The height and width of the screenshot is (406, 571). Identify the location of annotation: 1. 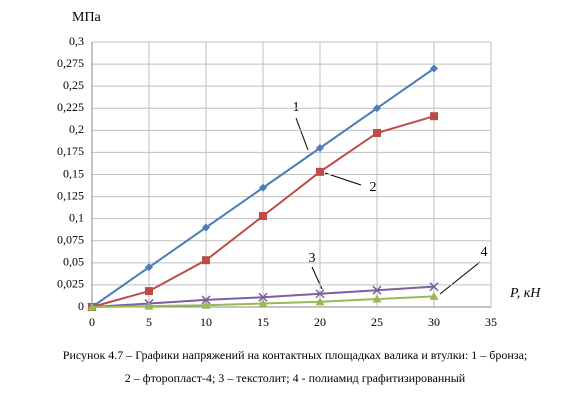
(296, 107).